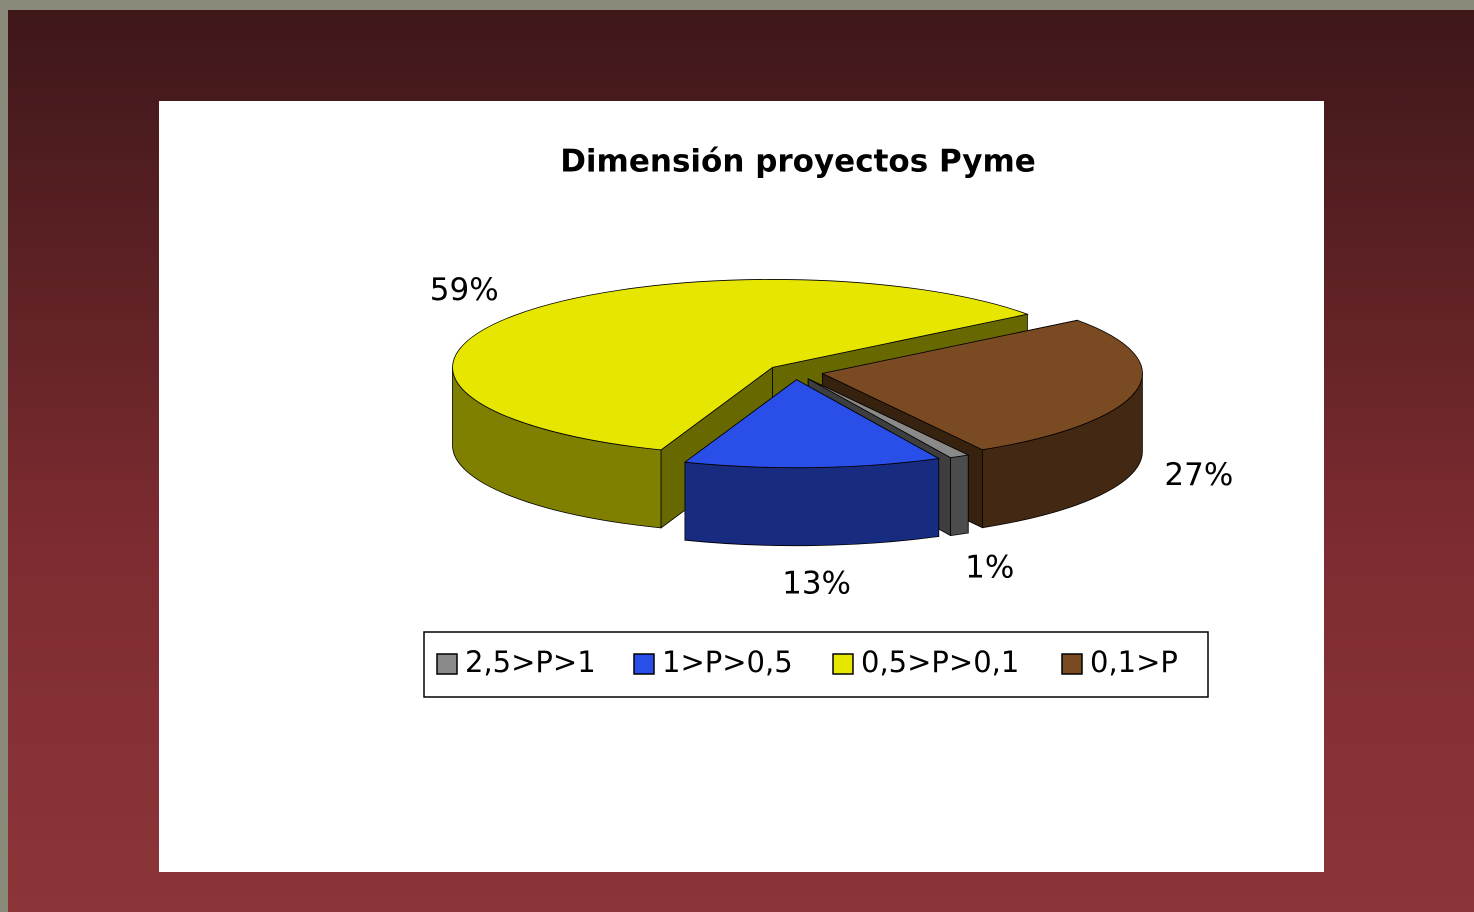 Image resolution: width=1474 pixels, height=912 pixels. What do you see at coordinates (727, 662) in the screenshot?
I see `legend-label: 1>P>0,5` at bounding box center [727, 662].